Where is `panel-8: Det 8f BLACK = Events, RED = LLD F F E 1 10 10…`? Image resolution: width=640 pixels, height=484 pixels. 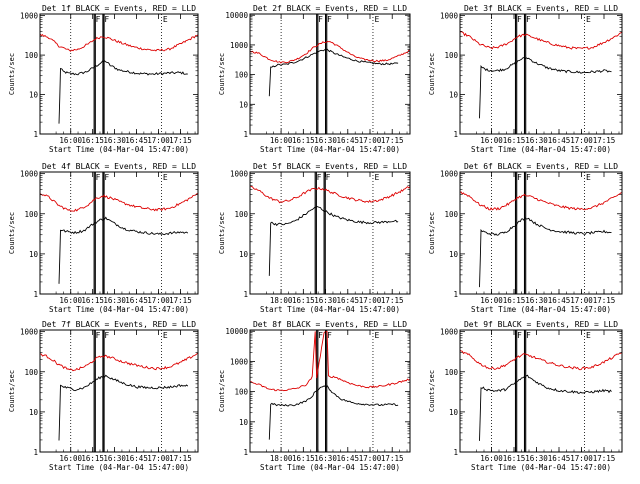 panel-8: Det 8f BLACK = Events, RED = LLD F F E 1 10 10… is located at coordinates (314, 396).